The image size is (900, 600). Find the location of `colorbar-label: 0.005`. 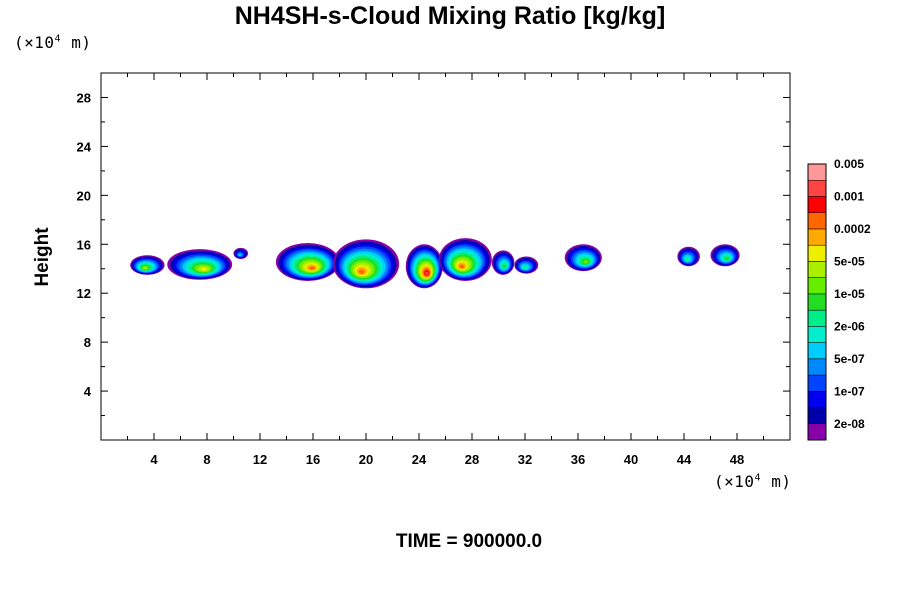

colorbar-label: 0.005 is located at coordinates (849, 164).